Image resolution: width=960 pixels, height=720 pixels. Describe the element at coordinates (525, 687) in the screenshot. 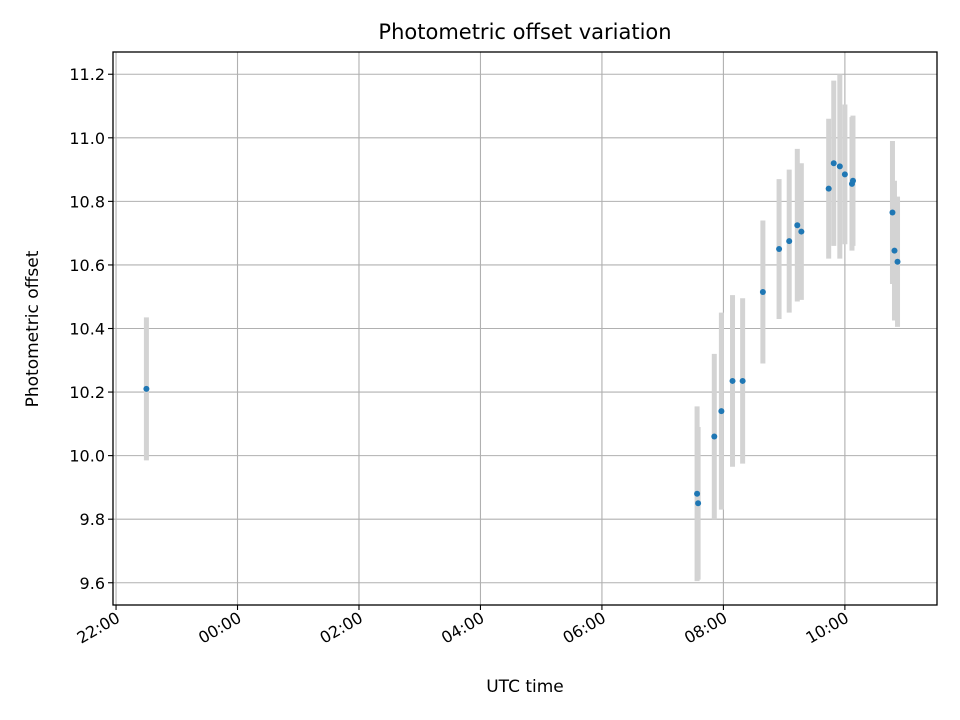

I see `x-axis-label: UTC time` at that location.